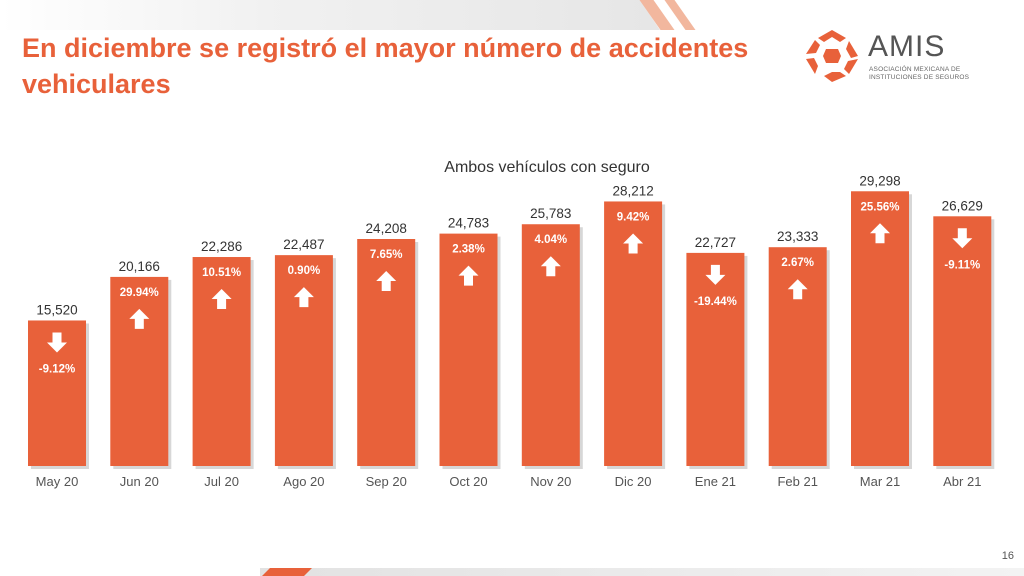 The width and height of the screenshot is (1024, 576). I want to click on change-label: -19.44%, so click(715, 302).